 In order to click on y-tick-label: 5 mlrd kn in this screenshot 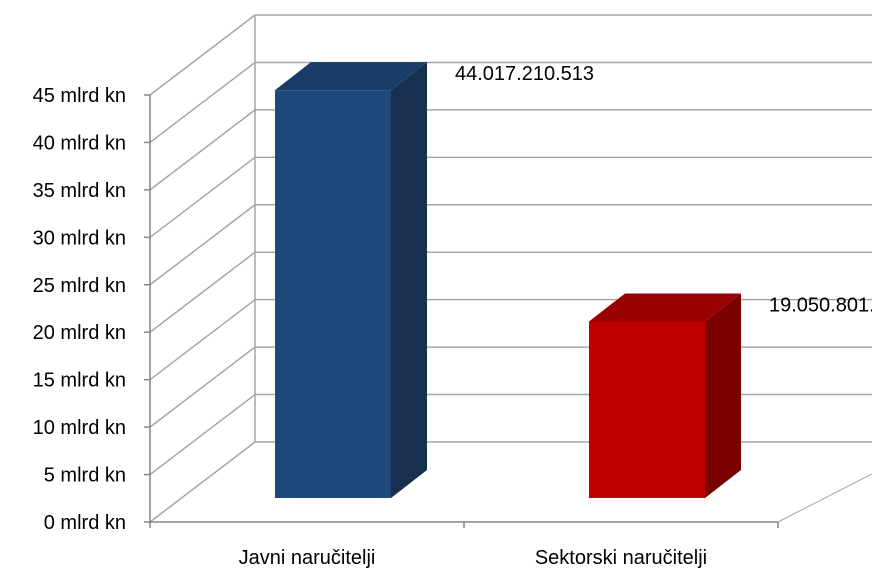, I will do `click(85, 476)`.